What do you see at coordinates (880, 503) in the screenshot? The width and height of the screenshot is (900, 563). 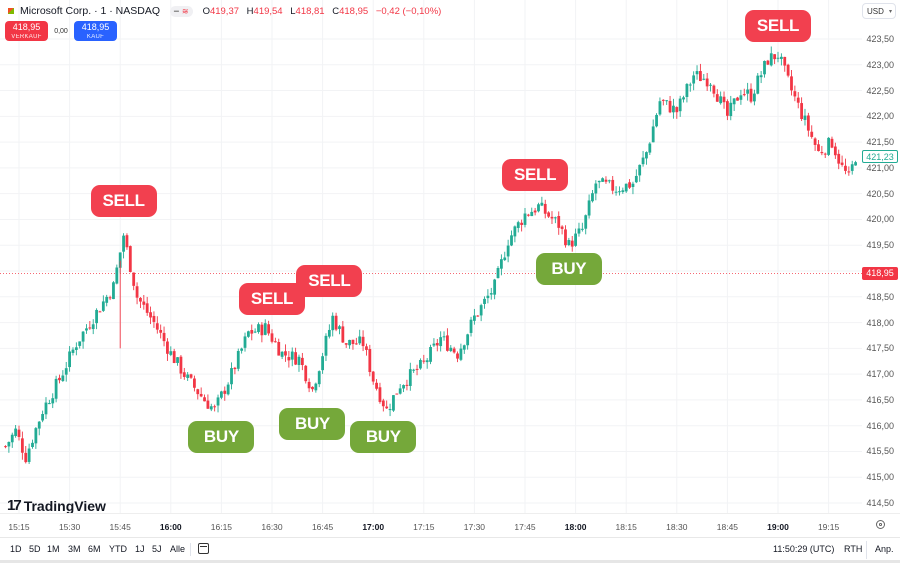 I see `price-tick-label: 414,50` at bounding box center [880, 503].